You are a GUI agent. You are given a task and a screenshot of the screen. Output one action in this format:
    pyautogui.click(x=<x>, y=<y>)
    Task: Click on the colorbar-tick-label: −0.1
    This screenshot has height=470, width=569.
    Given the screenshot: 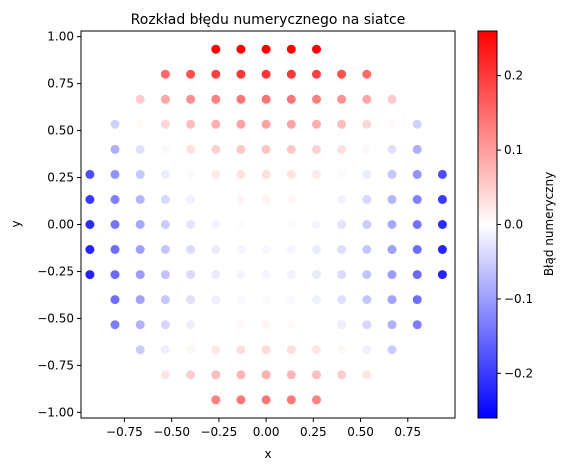 What is the action you would take?
    pyautogui.click(x=518, y=299)
    